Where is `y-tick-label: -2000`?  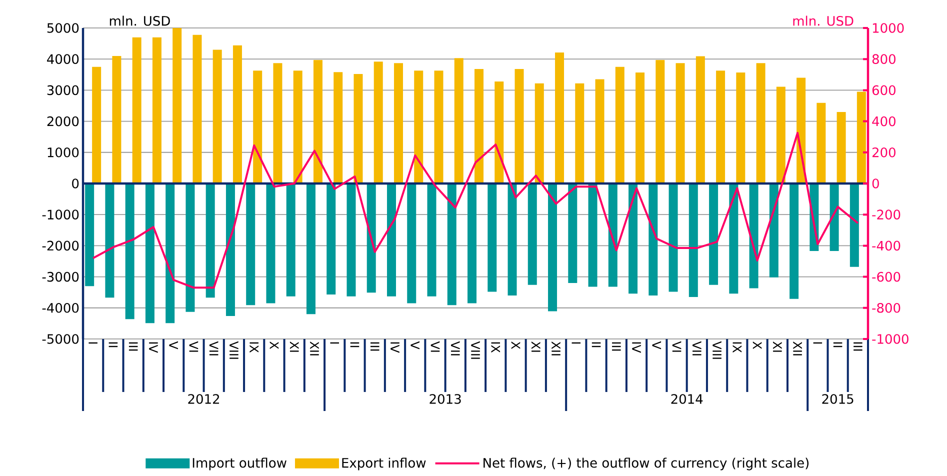
y-tick-label: -2000 is located at coordinates (60, 245).